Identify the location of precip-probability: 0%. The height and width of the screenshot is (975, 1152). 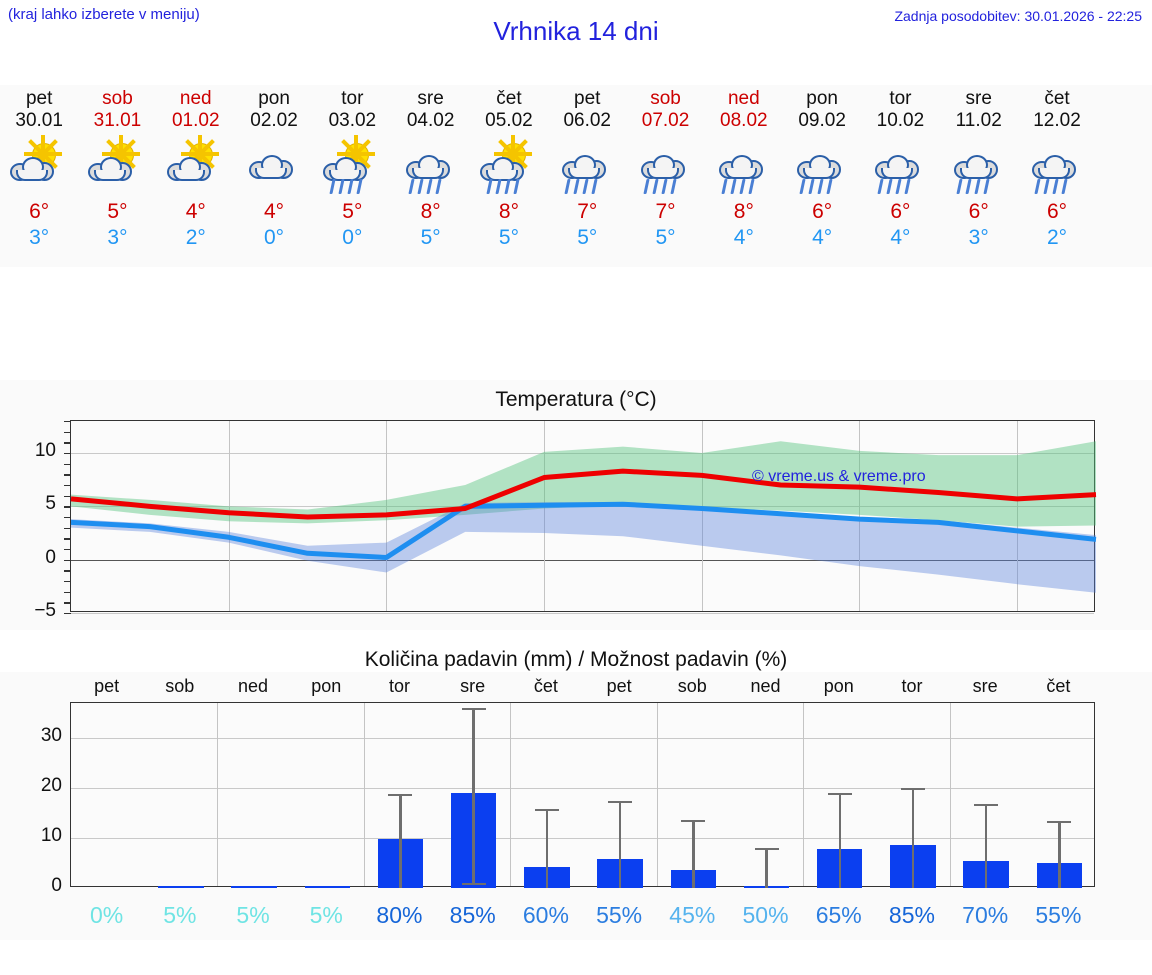
(106, 915).